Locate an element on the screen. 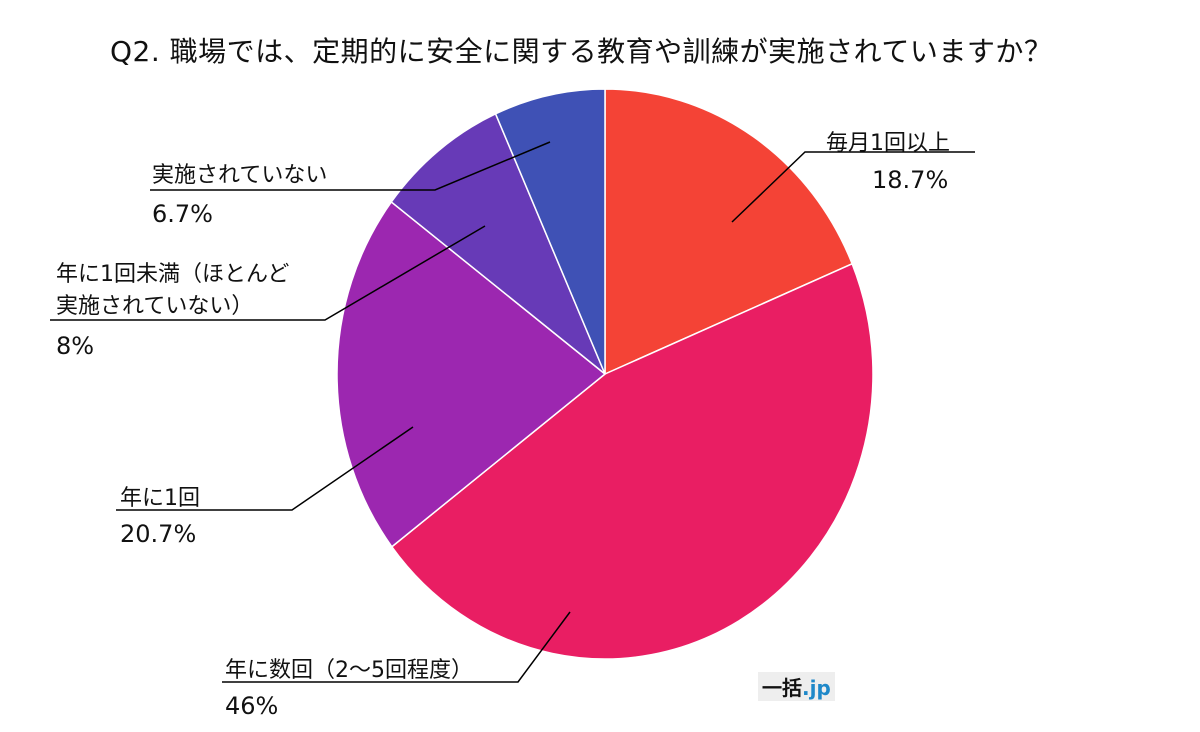  slice-monthly is located at coordinates (729, 232).